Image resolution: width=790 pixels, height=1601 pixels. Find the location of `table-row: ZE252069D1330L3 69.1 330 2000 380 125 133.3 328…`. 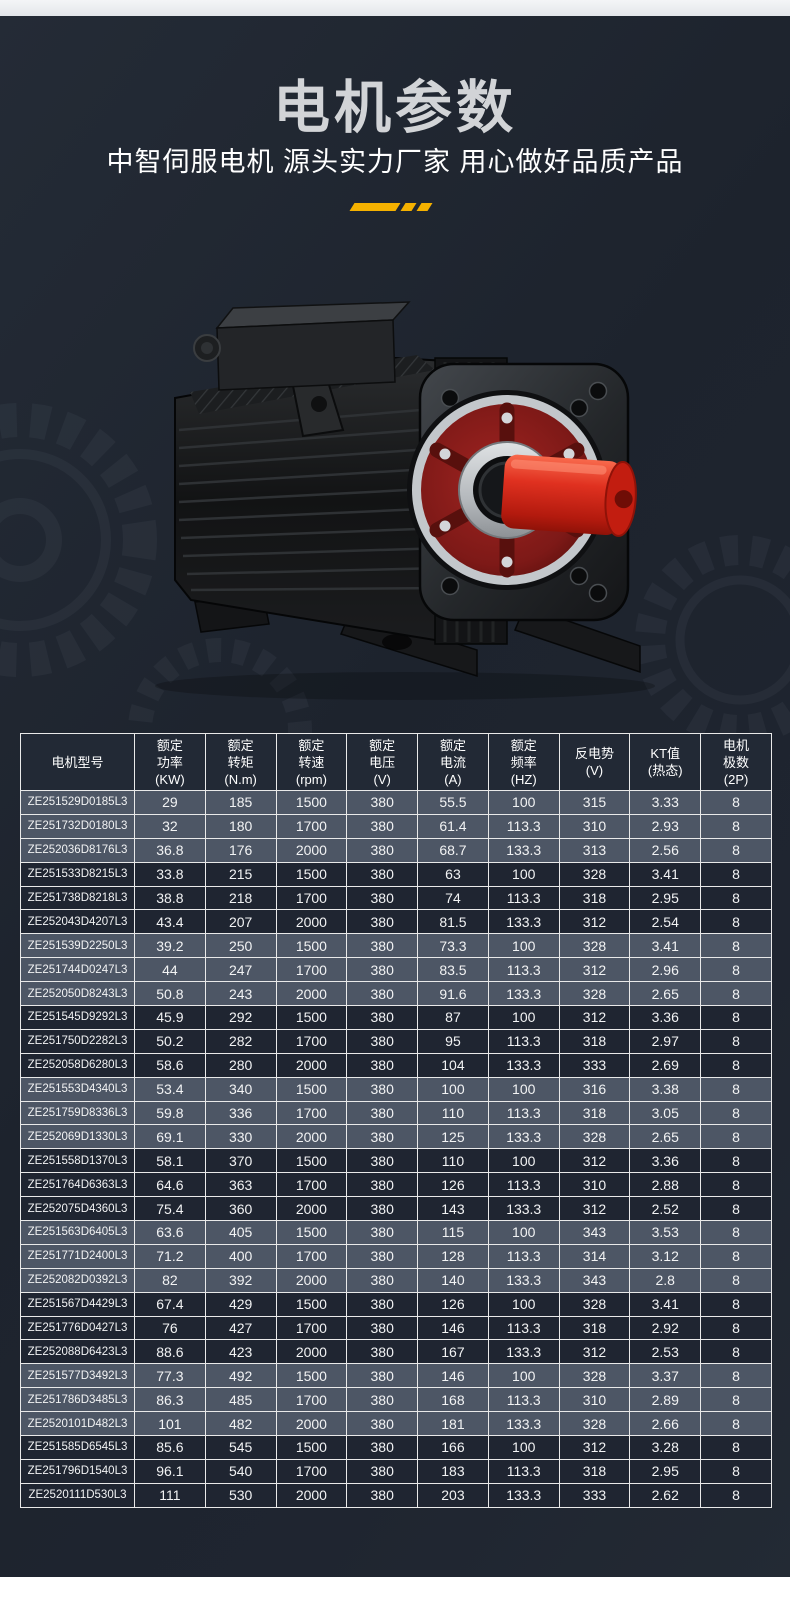

table-row: ZE252069D1330L3 69.1 330 2000 380 125 133.3 328… is located at coordinates (396, 1137).